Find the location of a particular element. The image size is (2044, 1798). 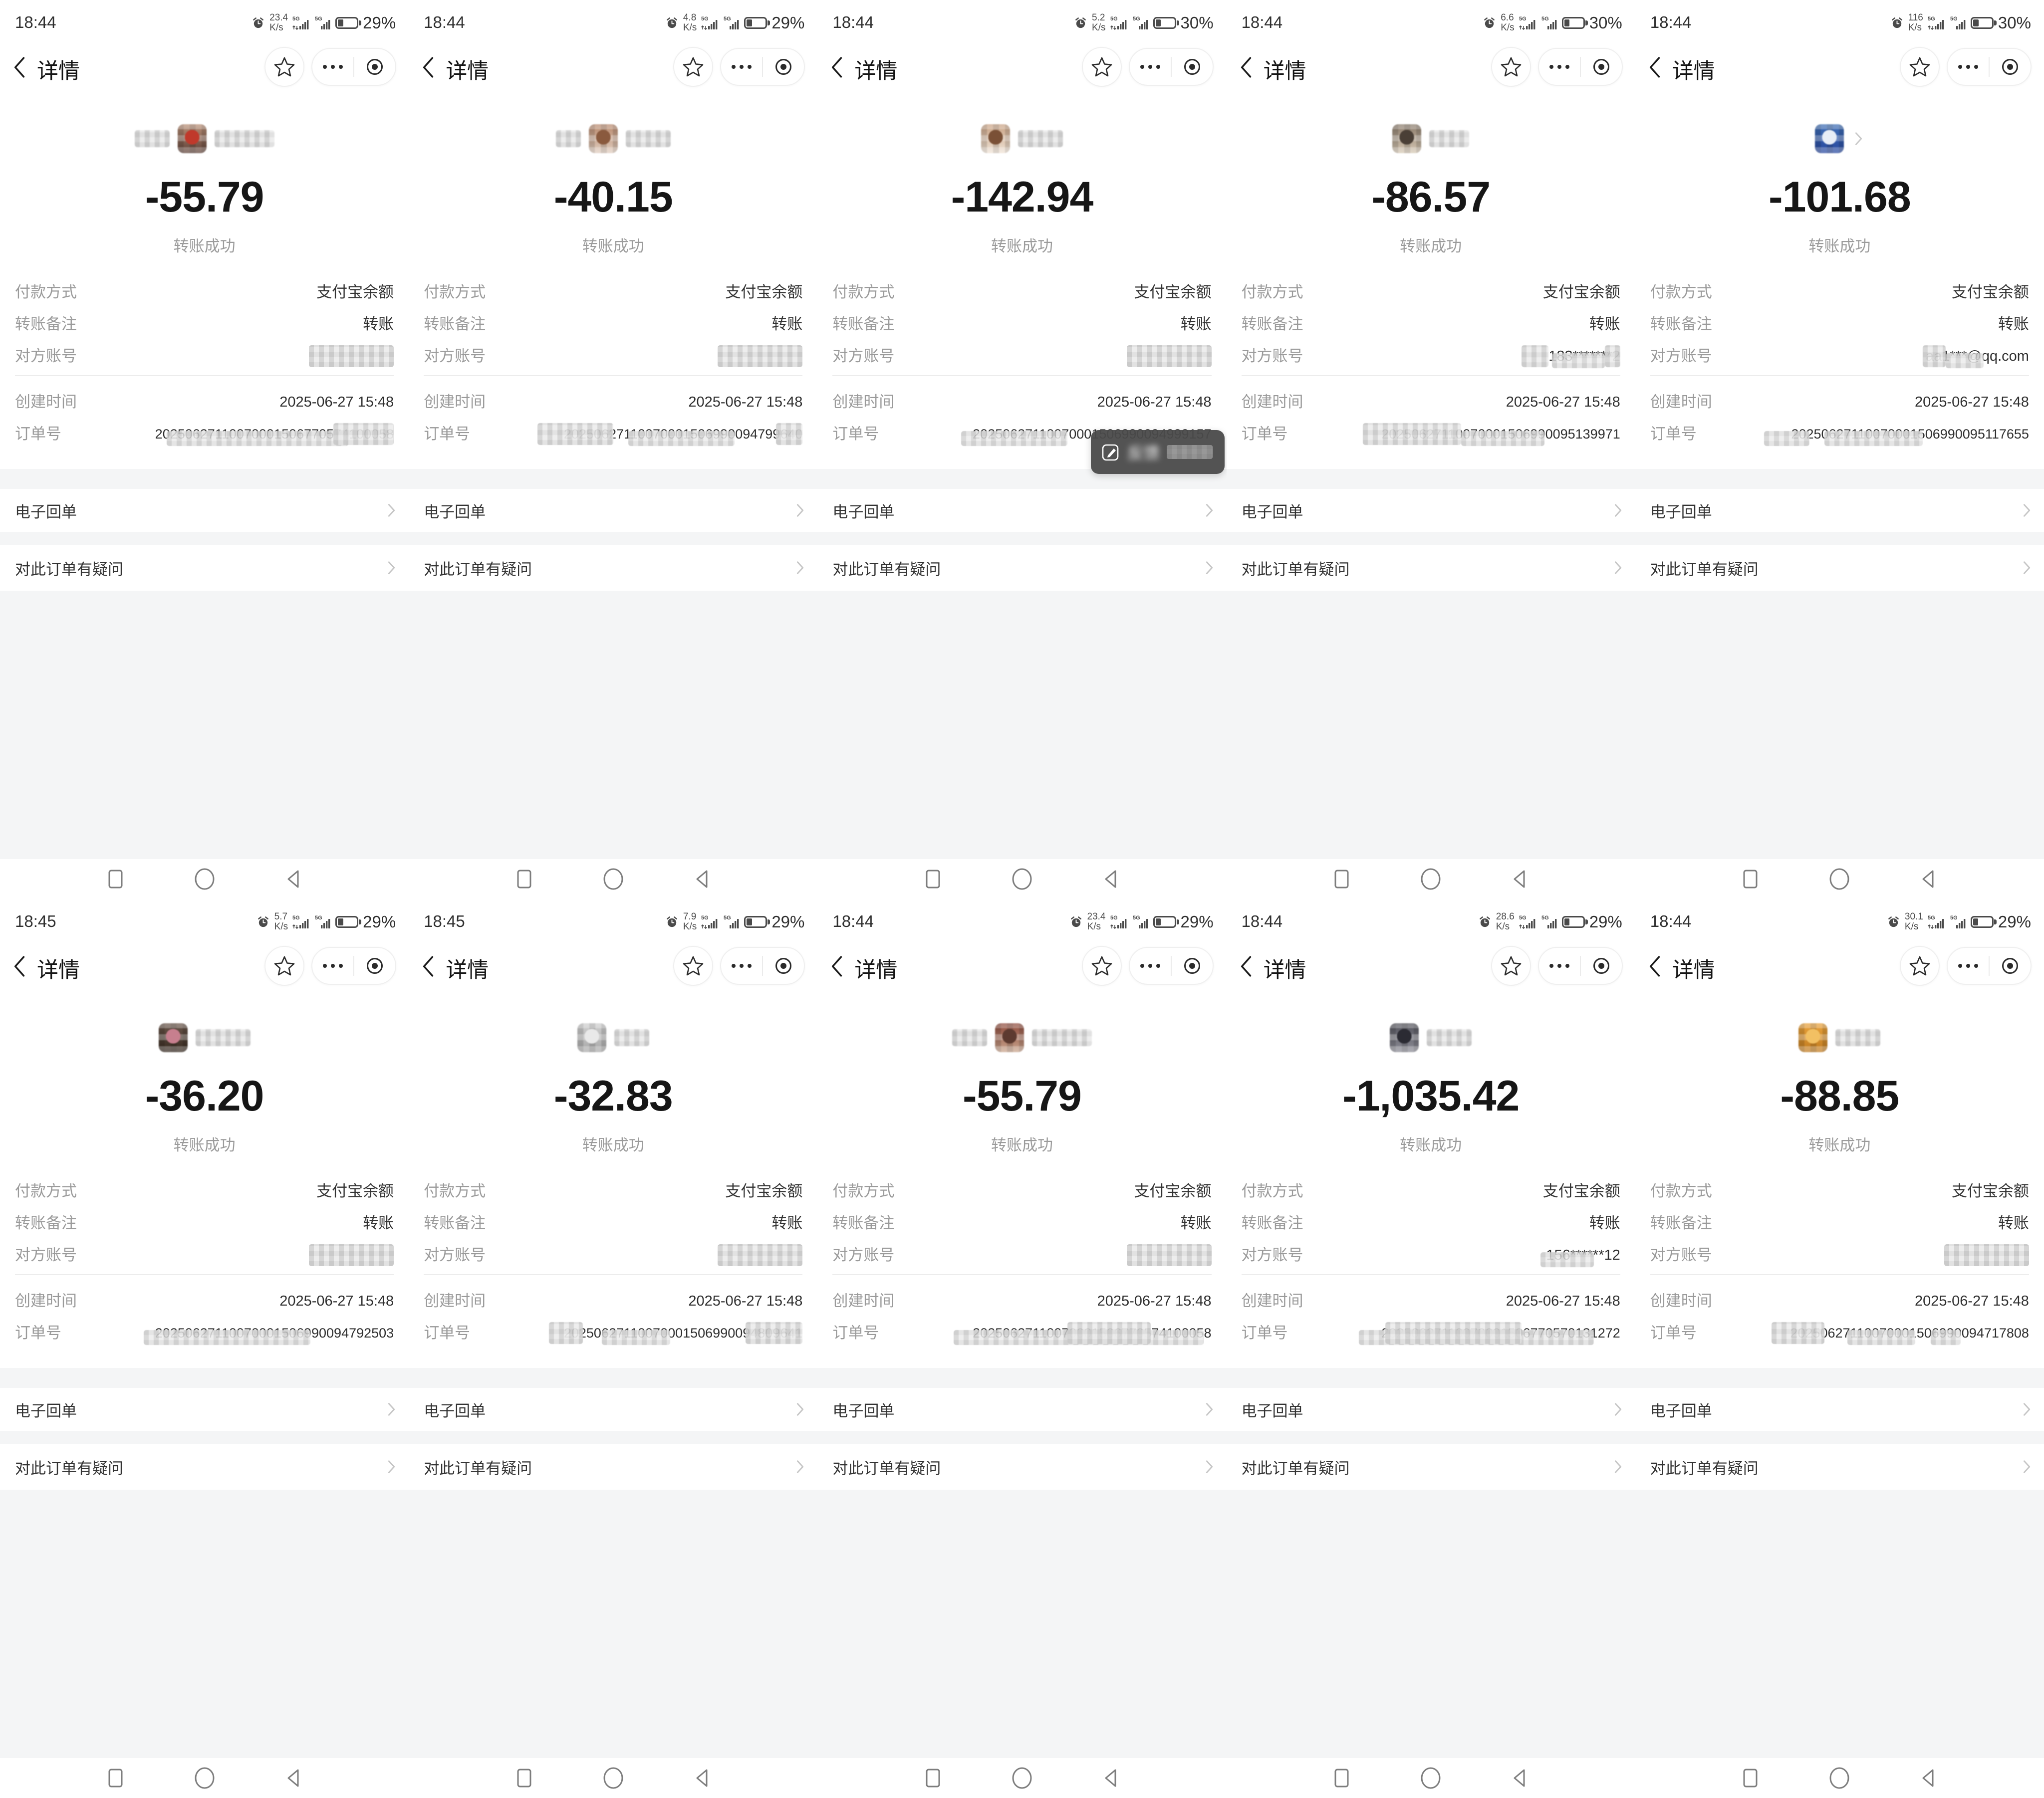

feedback-toast: 反馈 is located at coordinates (1157, 452).